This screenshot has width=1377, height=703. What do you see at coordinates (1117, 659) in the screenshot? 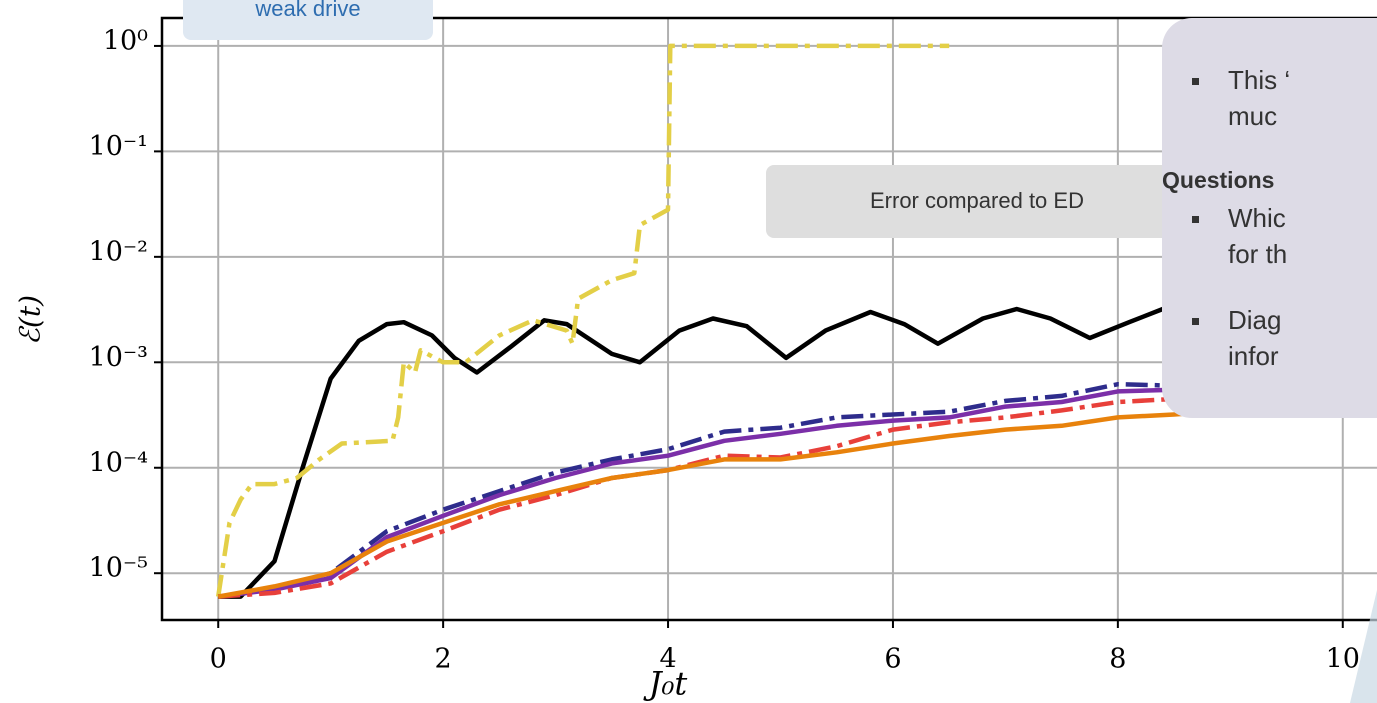
I see `x-tick-label: 8` at bounding box center [1117, 659].